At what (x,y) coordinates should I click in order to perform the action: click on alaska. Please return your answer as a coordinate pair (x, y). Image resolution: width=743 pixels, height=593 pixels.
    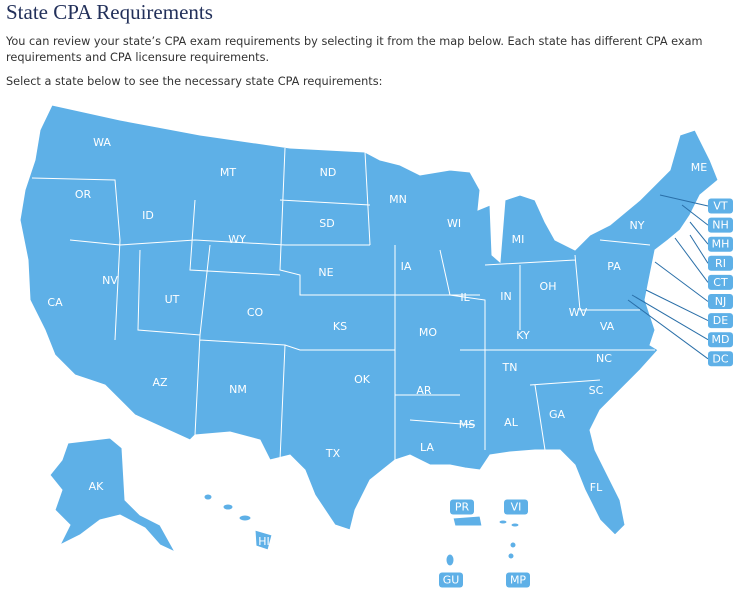
    Looking at the image, I should click on (113, 495).